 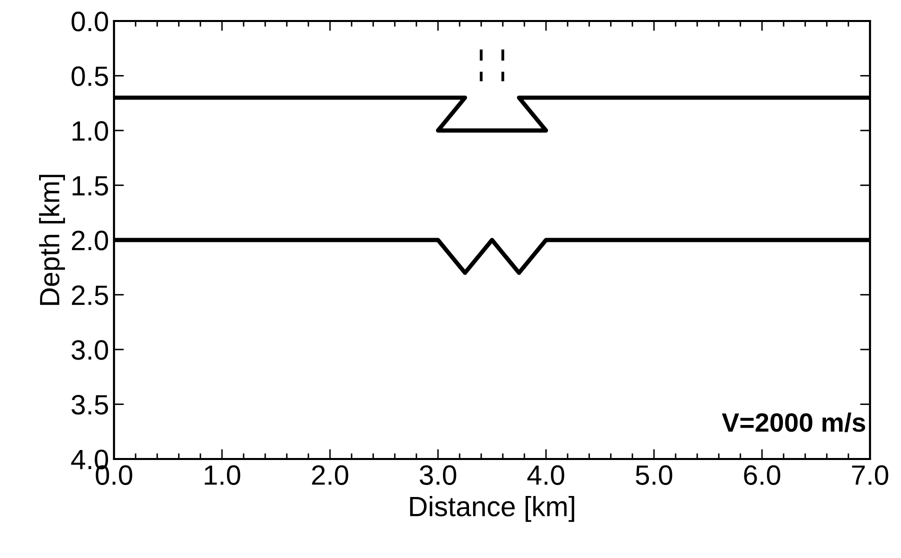 What do you see at coordinates (794, 422) in the screenshot?
I see `annotation: V=2000 m/s` at bounding box center [794, 422].